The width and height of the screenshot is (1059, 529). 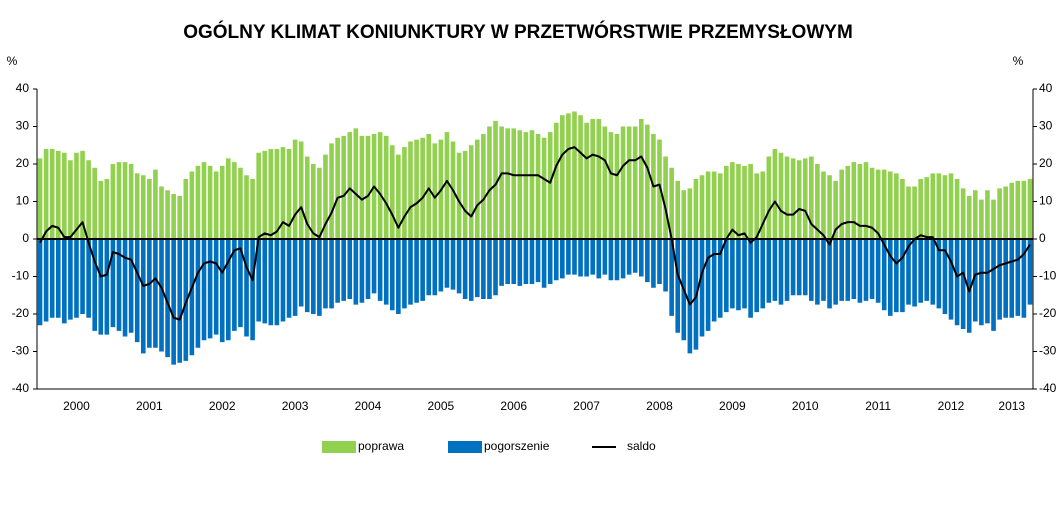 What do you see at coordinates (1046, 163) in the screenshot?
I see `y2-tick-label: 20` at bounding box center [1046, 163].